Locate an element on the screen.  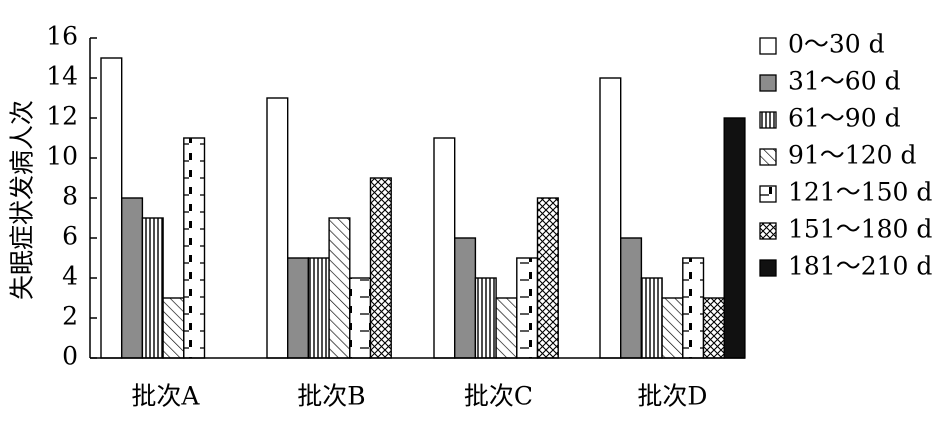
y-axis: 0 2 4 6 8 10 12 14 16 is located at coordinates (71, 196).